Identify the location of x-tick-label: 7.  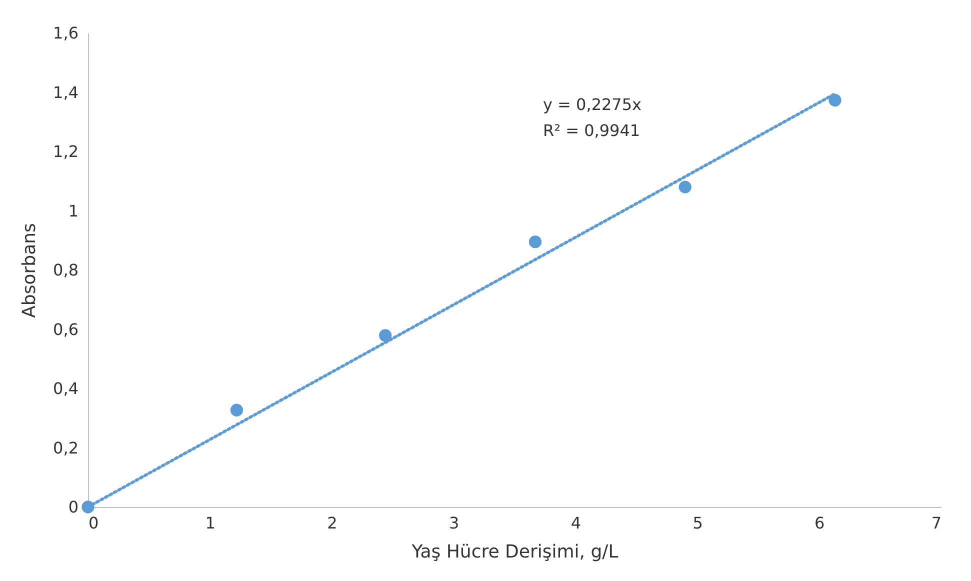
(936, 523).